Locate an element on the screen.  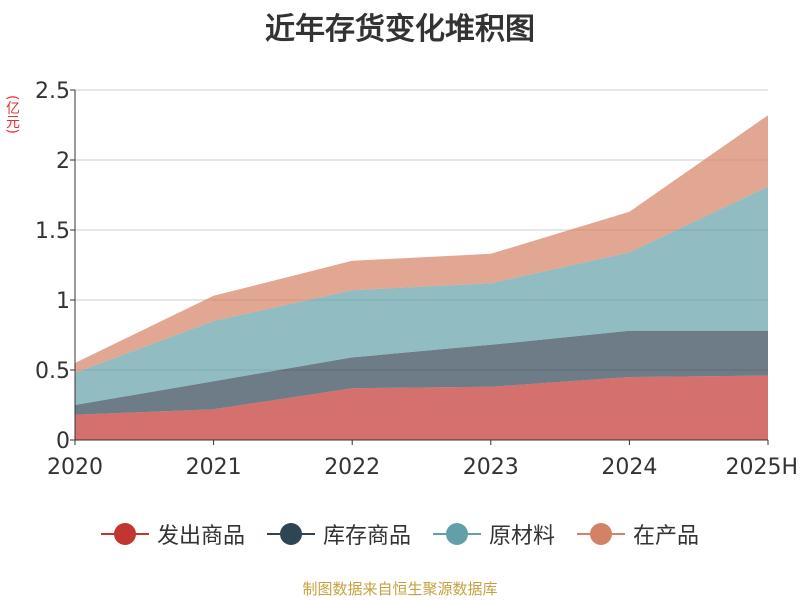
y-tick-label: 0.5 is located at coordinates (52, 371).